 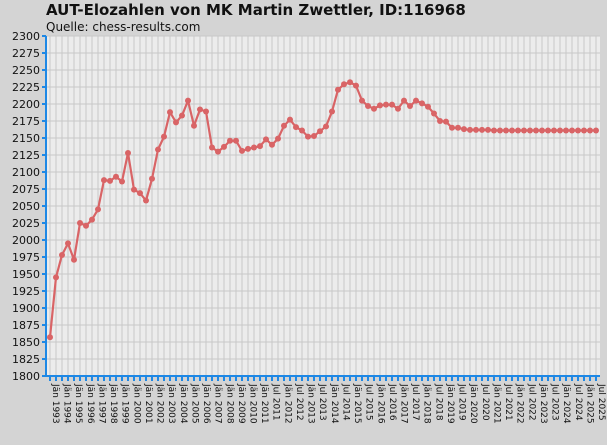 I want to click on y-tick-label: 1900, so click(x=26, y=308).